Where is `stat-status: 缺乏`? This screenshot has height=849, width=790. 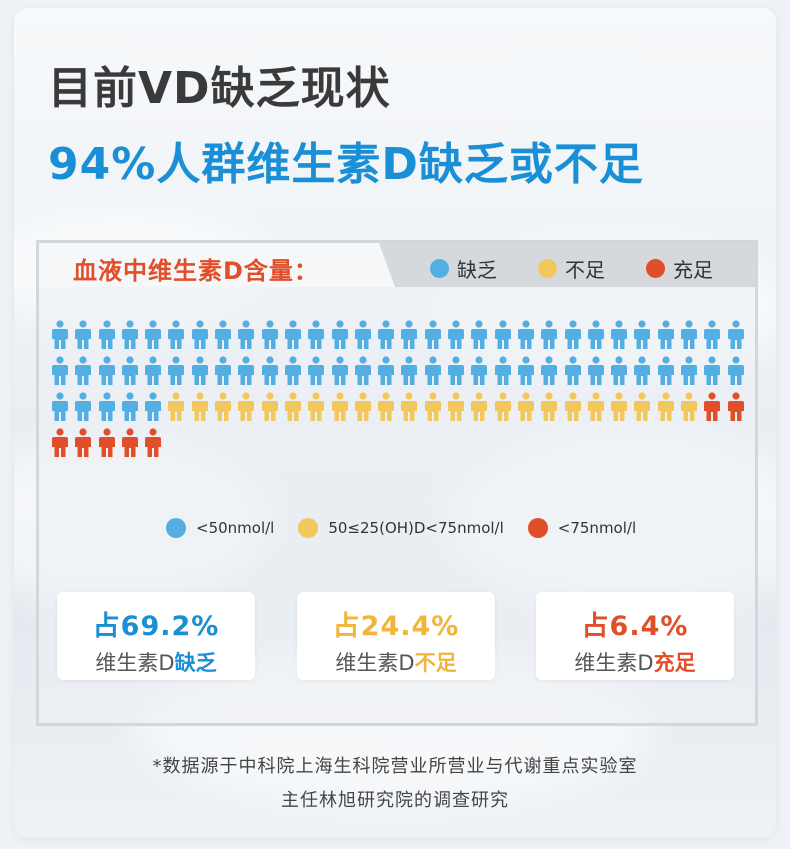
stat-status: 缺乏 is located at coordinates (195, 663).